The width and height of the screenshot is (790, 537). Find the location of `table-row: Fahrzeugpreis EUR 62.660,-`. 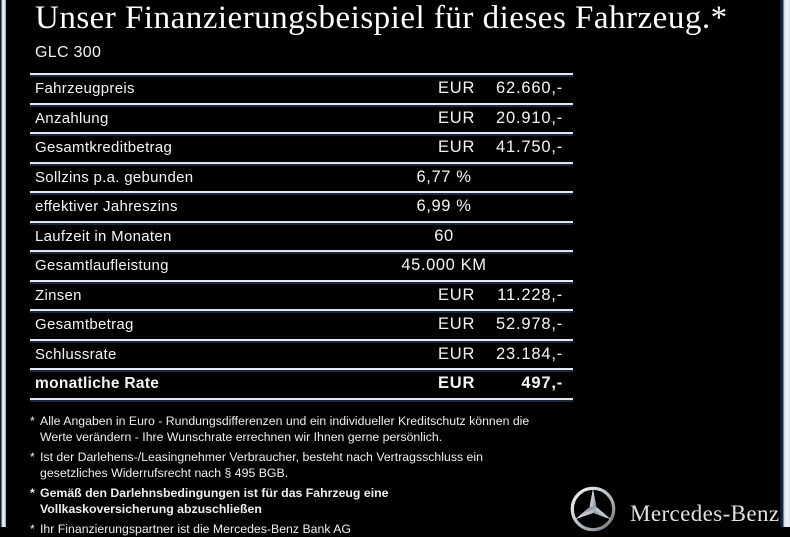

table-row: Fahrzeugpreis EUR 62.660,- is located at coordinates (301, 88).